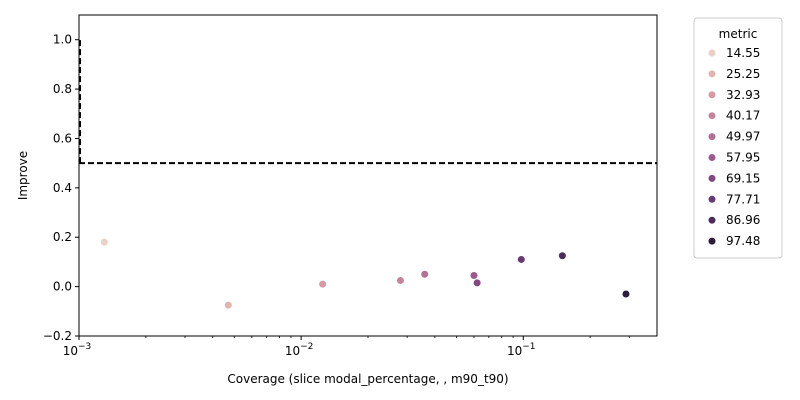  Describe the element at coordinates (62, 138) in the screenshot. I see `y-tick-label: 0.6` at that location.